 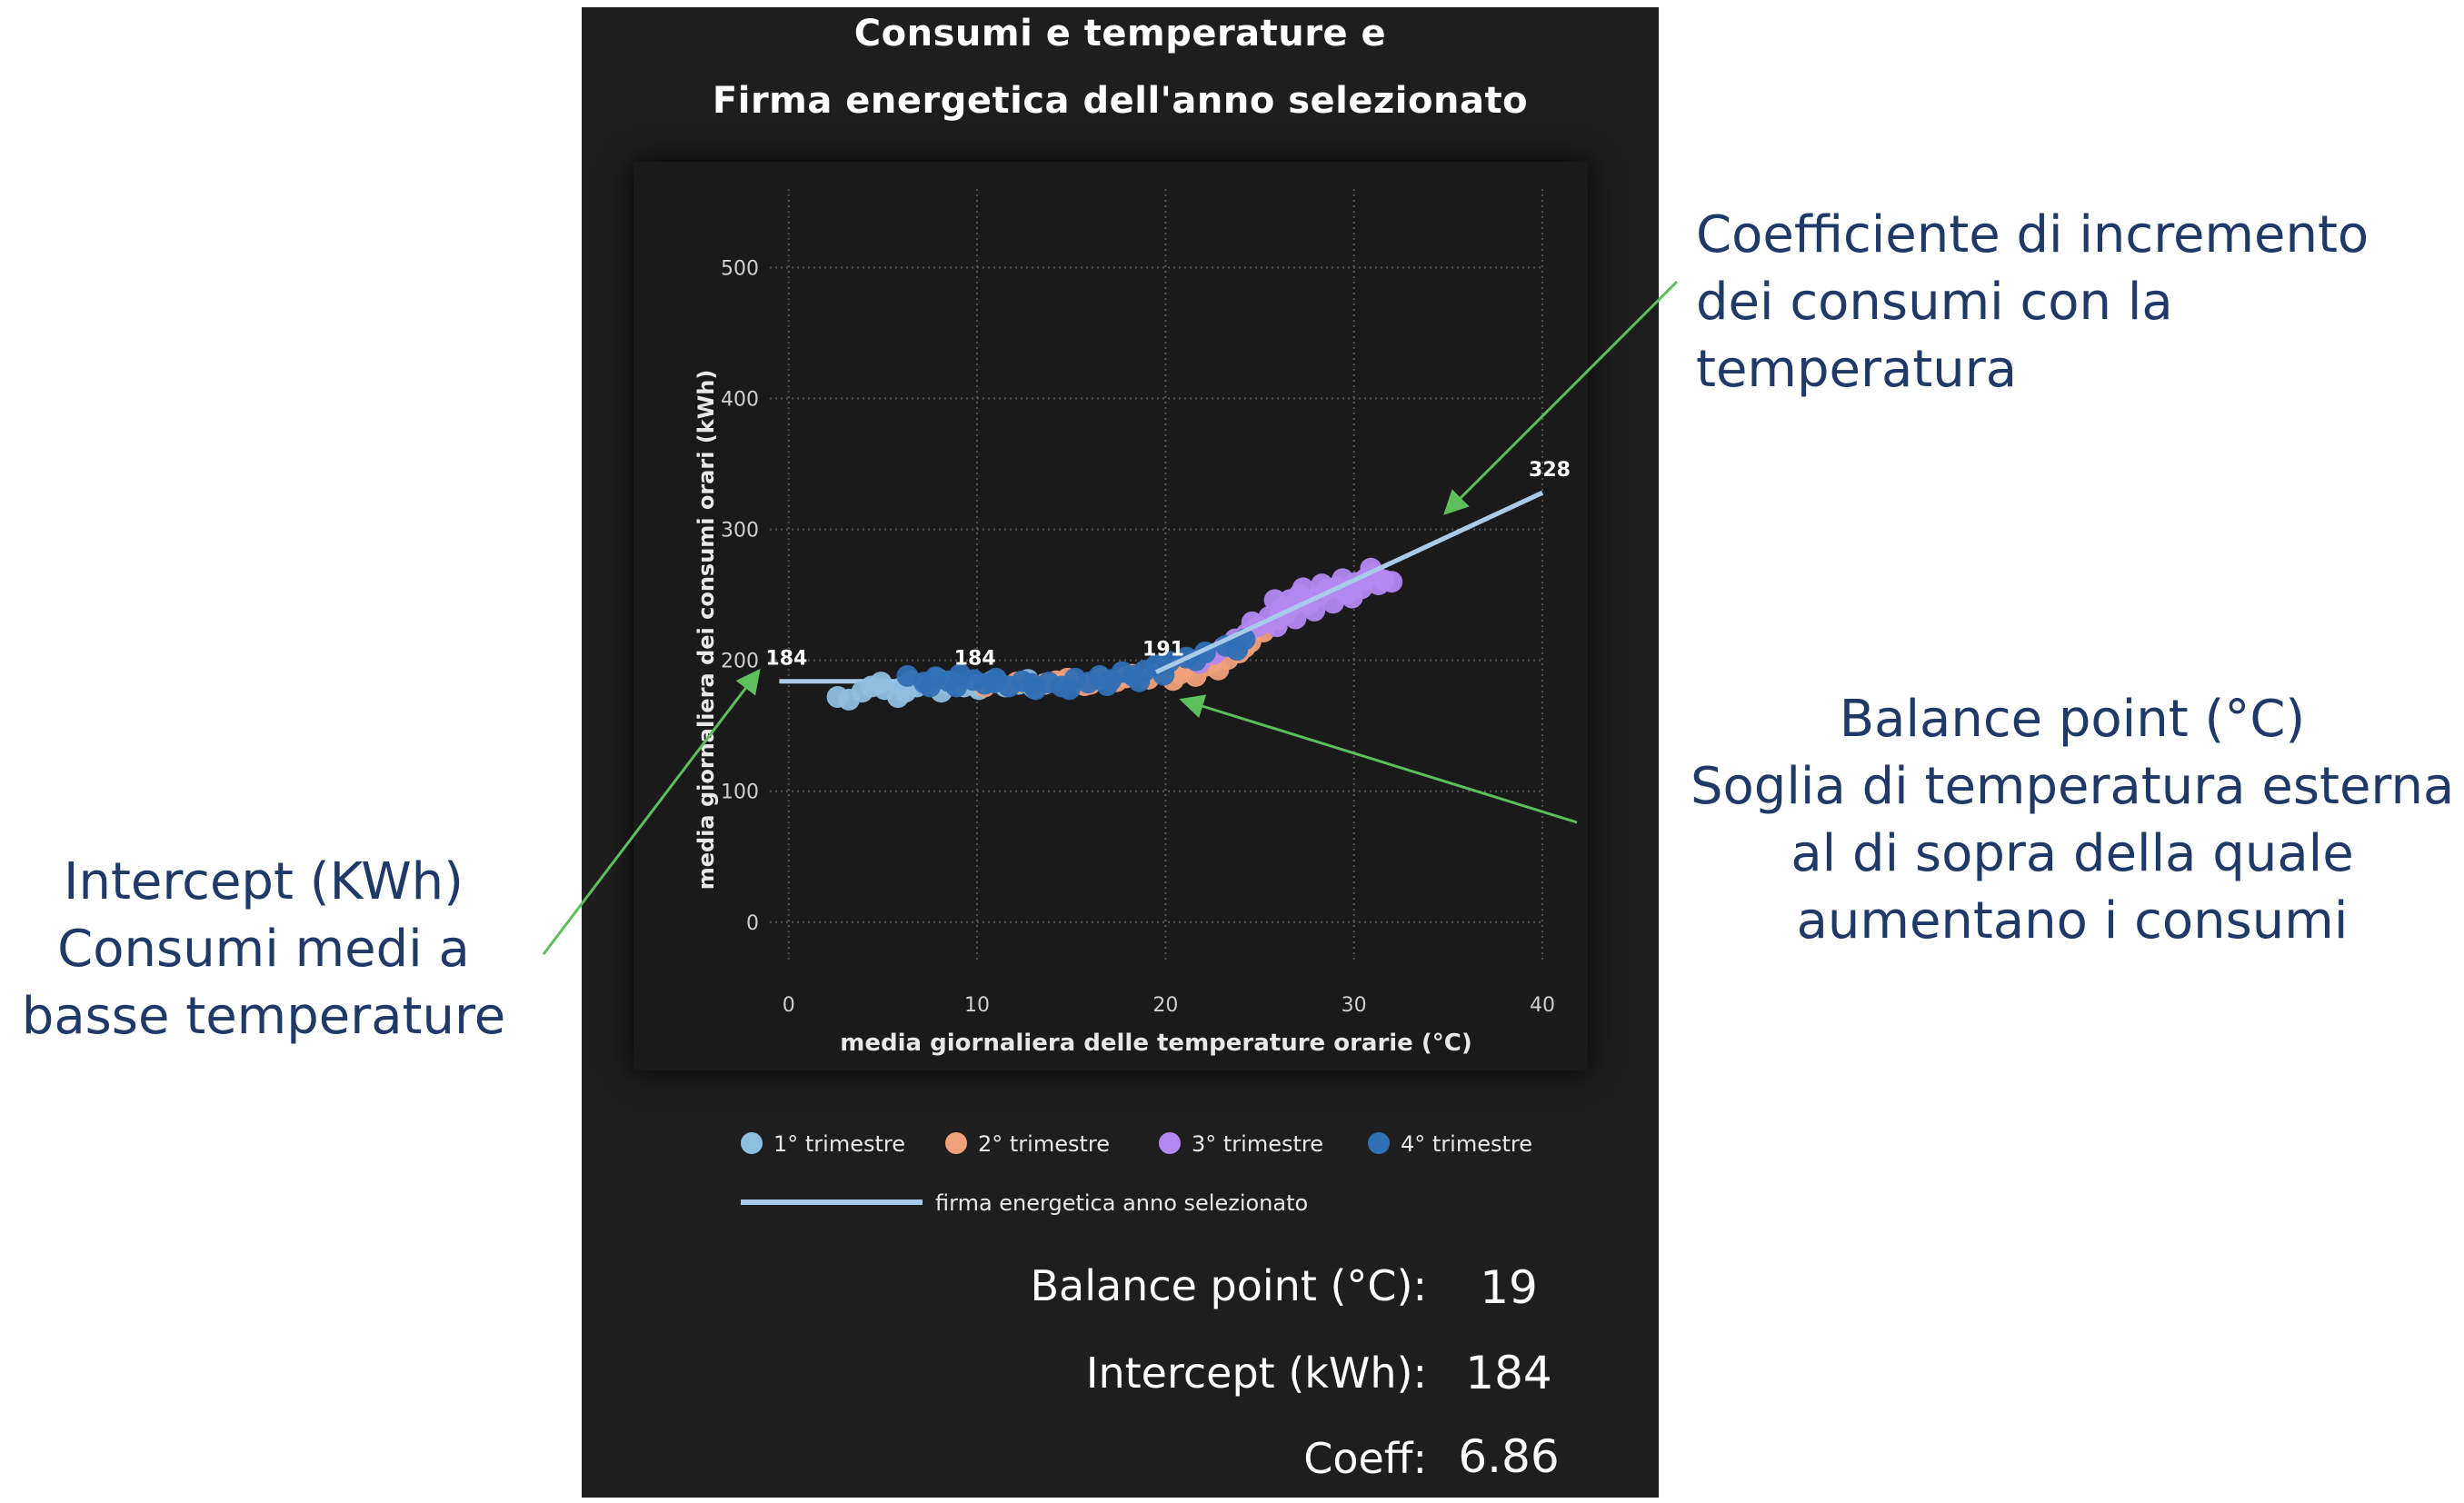 What do you see at coordinates (2032, 234) in the screenshot?
I see `annotation-coefficient-line1: Coefficiente di incremento` at bounding box center [2032, 234].